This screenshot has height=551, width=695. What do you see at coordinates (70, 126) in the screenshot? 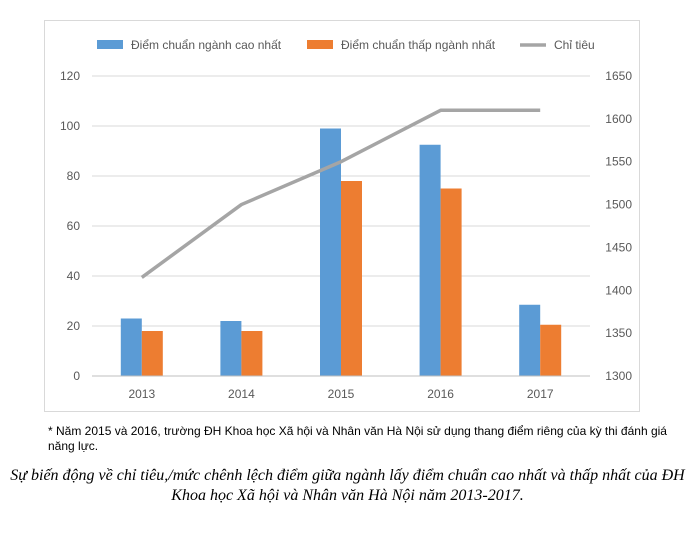
I see `y-left-tick-label: 100` at bounding box center [70, 126].